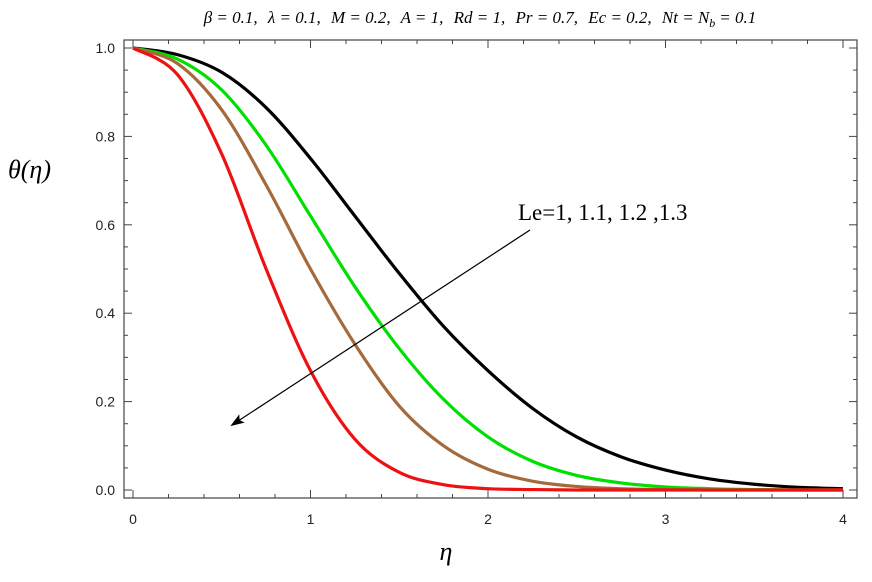 Image resolution: width=872 pixels, height=582 pixels. I want to click on y-tick-label: 0.8, so click(106, 136).